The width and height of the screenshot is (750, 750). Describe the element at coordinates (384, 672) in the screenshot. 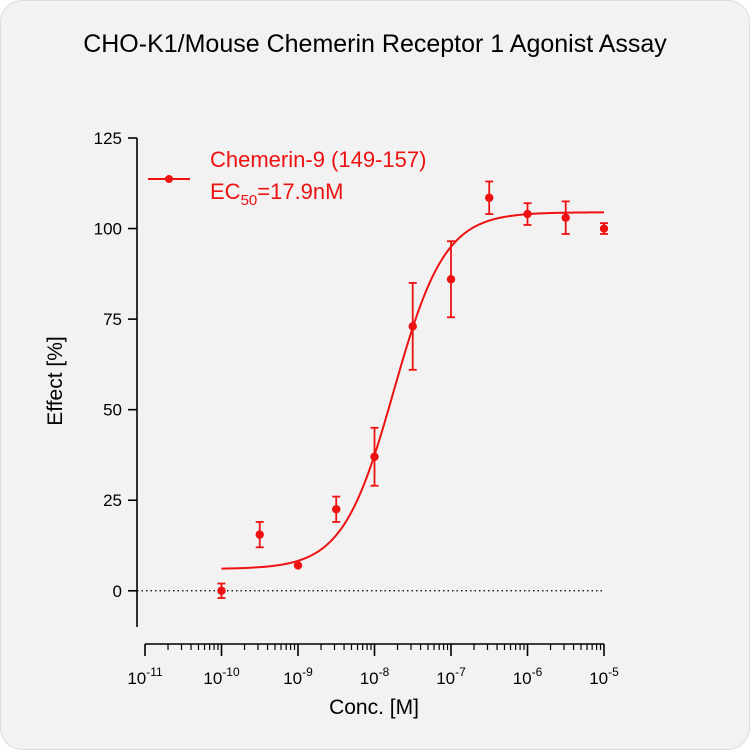

I see `x-tick-exponent: -8` at that location.